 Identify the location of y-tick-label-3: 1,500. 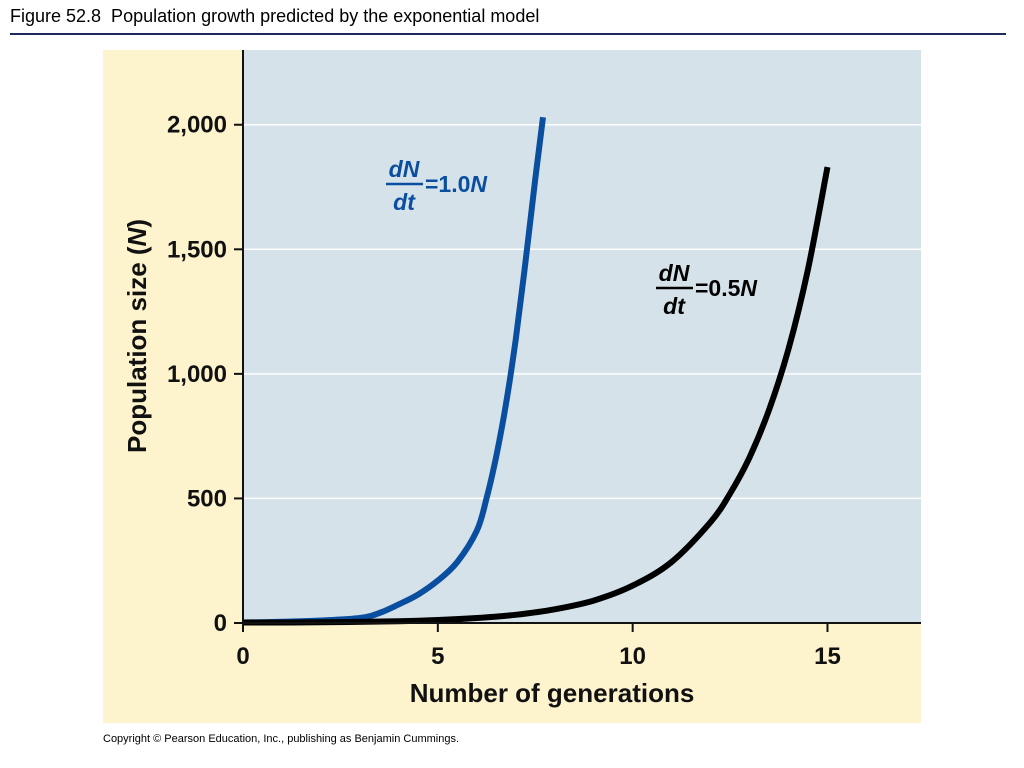
(197, 249).